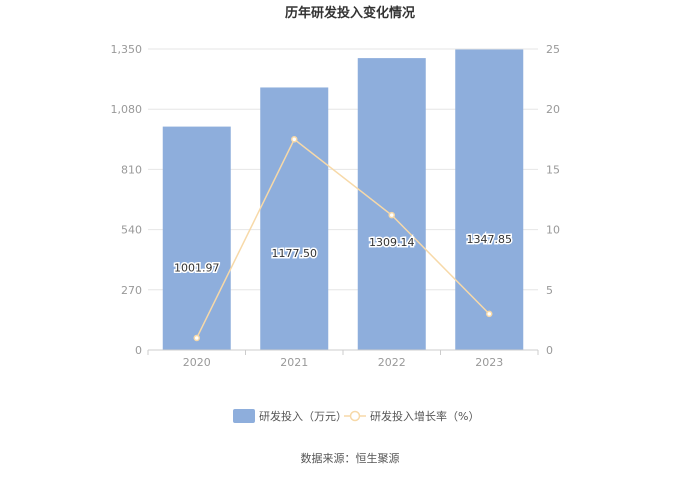  What do you see at coordinates (295, 253) in the screenshot?
I see `bar-data-label: 1177.50` at bounding box center [295, 253].